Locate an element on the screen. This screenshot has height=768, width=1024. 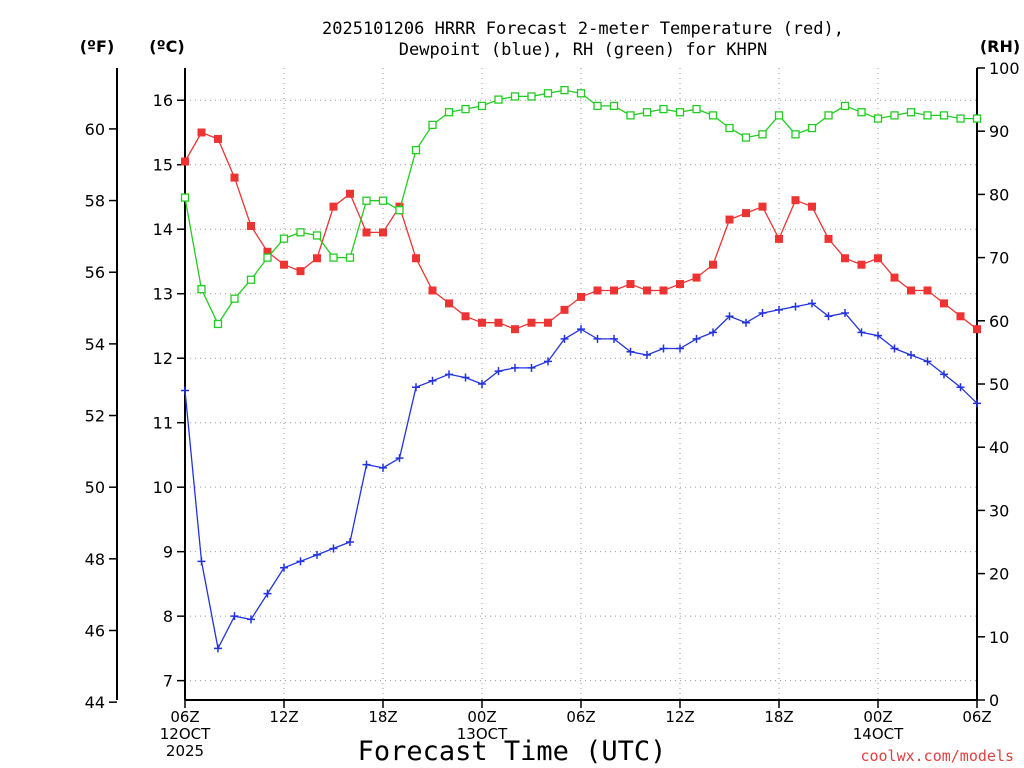
rh-tick-label: 100 is located at coordinates (1004, 68).